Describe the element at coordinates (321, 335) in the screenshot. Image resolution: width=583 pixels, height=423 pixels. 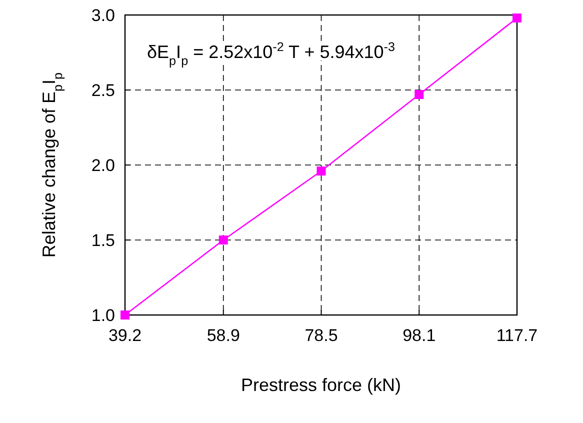
I see `x-tick-label: 78.5` at that location.